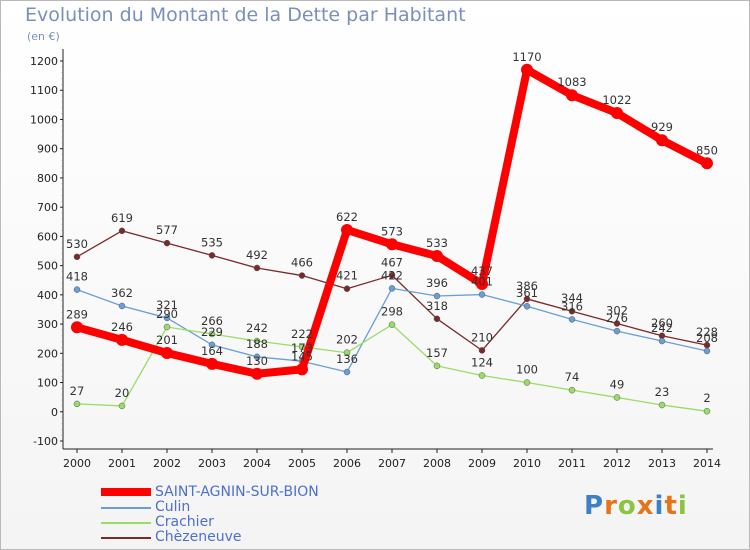 This screenshot has width=750, height=550. Describe the element at coordinates (77, 391) in the screenshot. I see `data-label: 27` at that location.